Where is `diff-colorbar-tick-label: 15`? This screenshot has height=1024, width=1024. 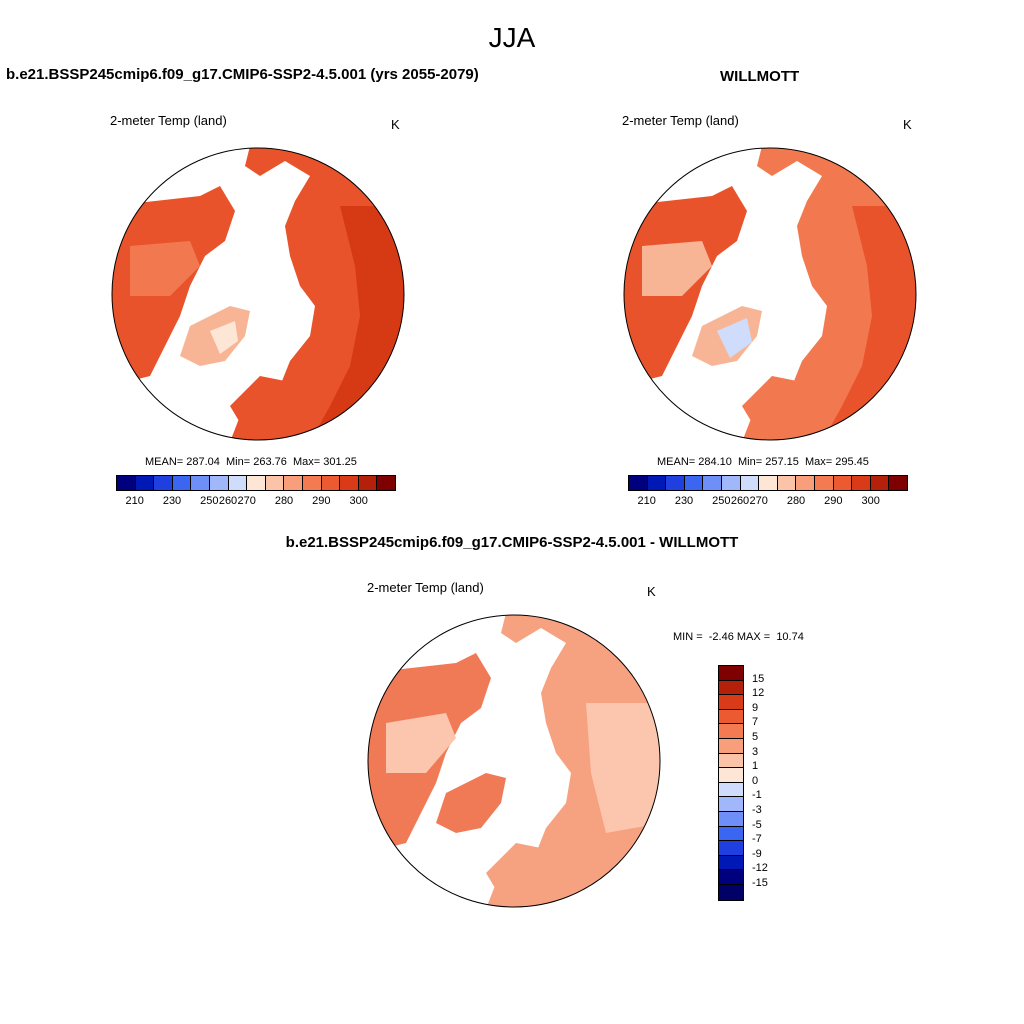
diff-colorbar-tick-label: 15 is located at coordinates (758, 678).